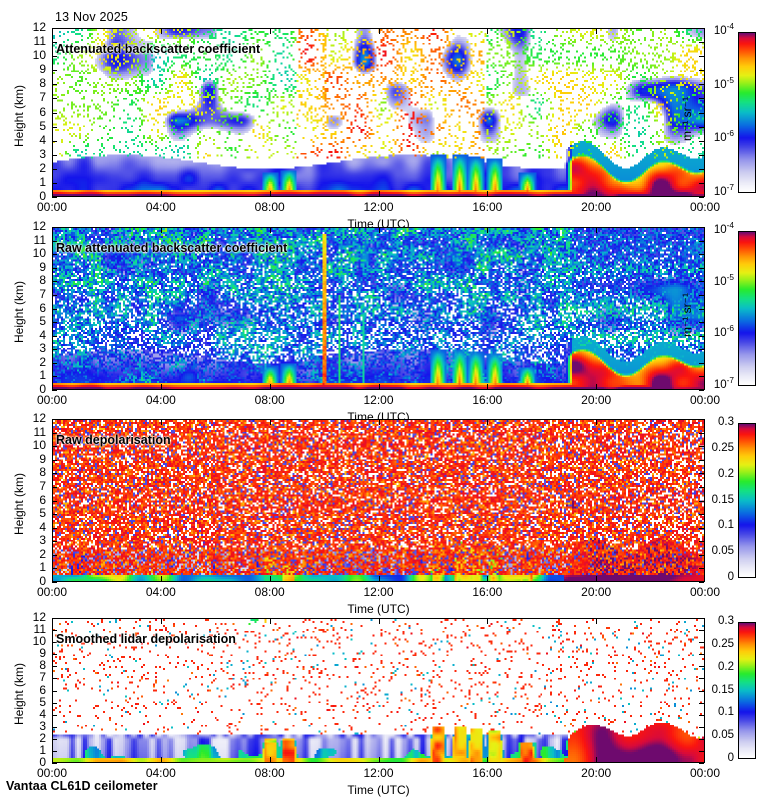 The image size is (780, 800). What do you see at coordinates (723, 190) in the screenshot?
I see `colorbar-tick-label: 10⁻⁷` at bounding box center [723, 190].